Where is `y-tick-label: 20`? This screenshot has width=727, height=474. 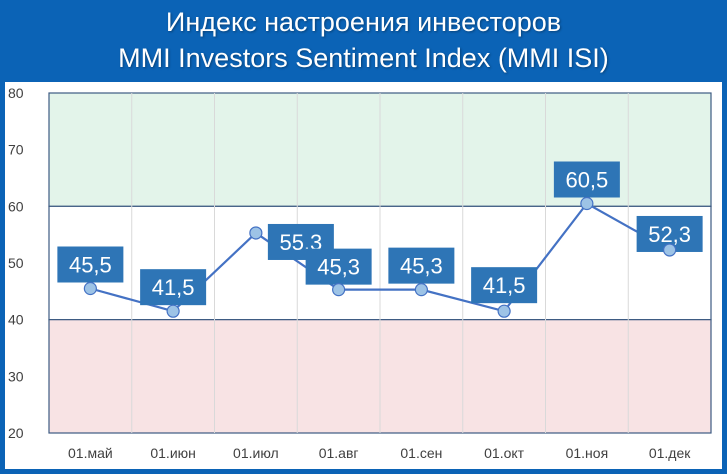 y-tick-label: 20 is located at coordinates (16, 433).